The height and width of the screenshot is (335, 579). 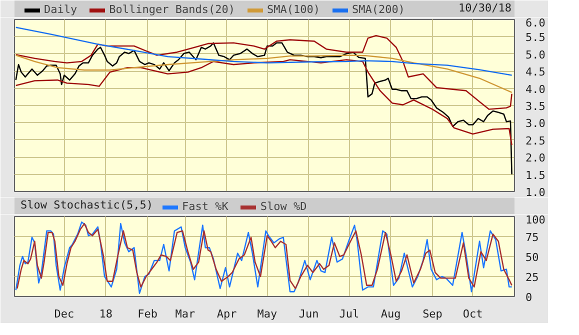 I want to click on x-tick-label: 18, so click(x=106, y=314).